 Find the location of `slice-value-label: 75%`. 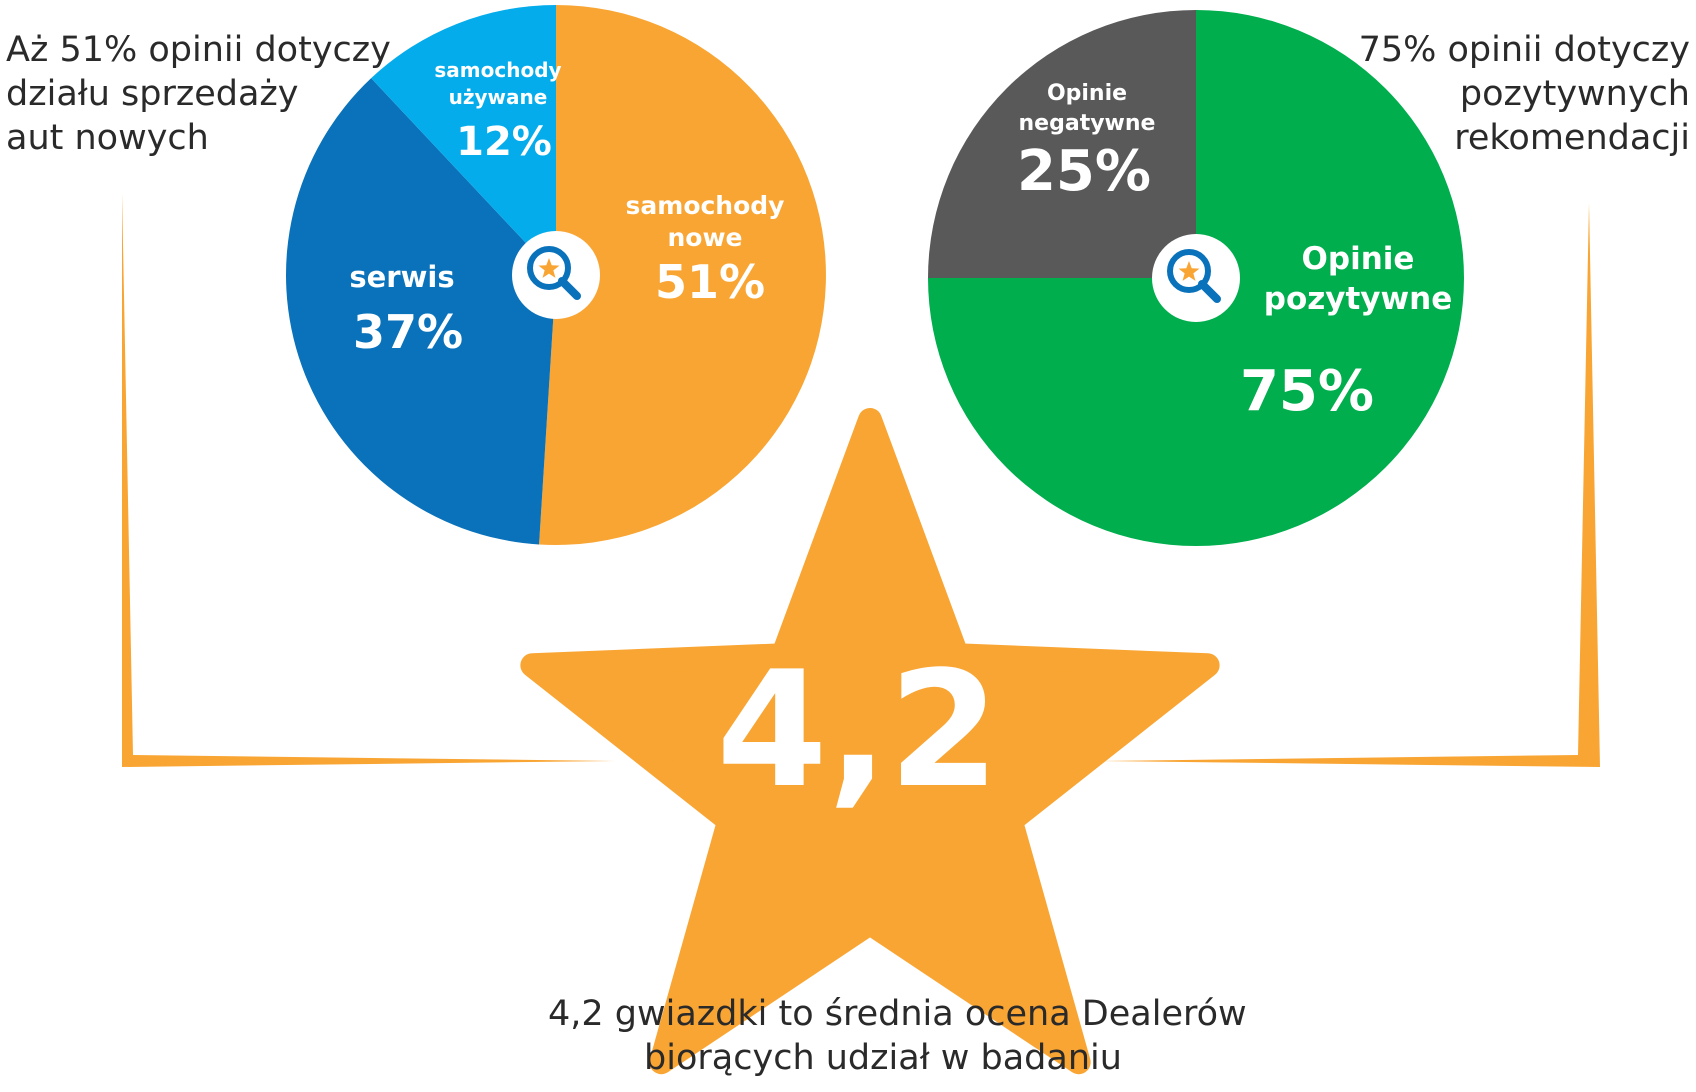

slice-value-label: 75% is located at coordinates (1307, 391).